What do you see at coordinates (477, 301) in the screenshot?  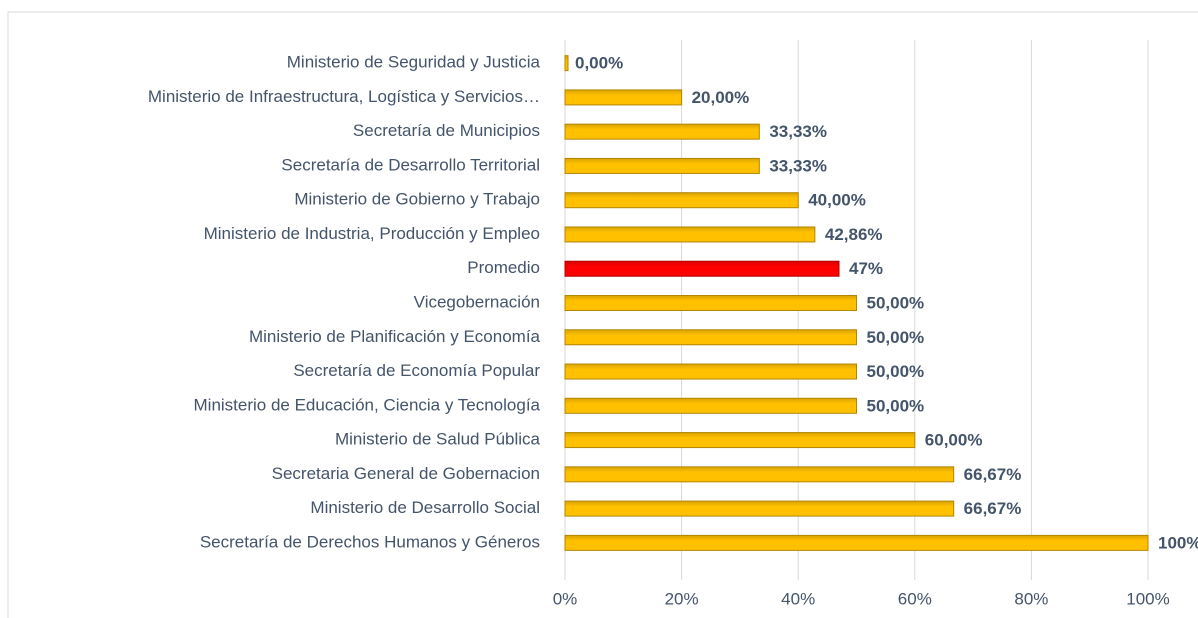 I see `y-tick-label: Vicegobernación` at bounding box center [477, 301].